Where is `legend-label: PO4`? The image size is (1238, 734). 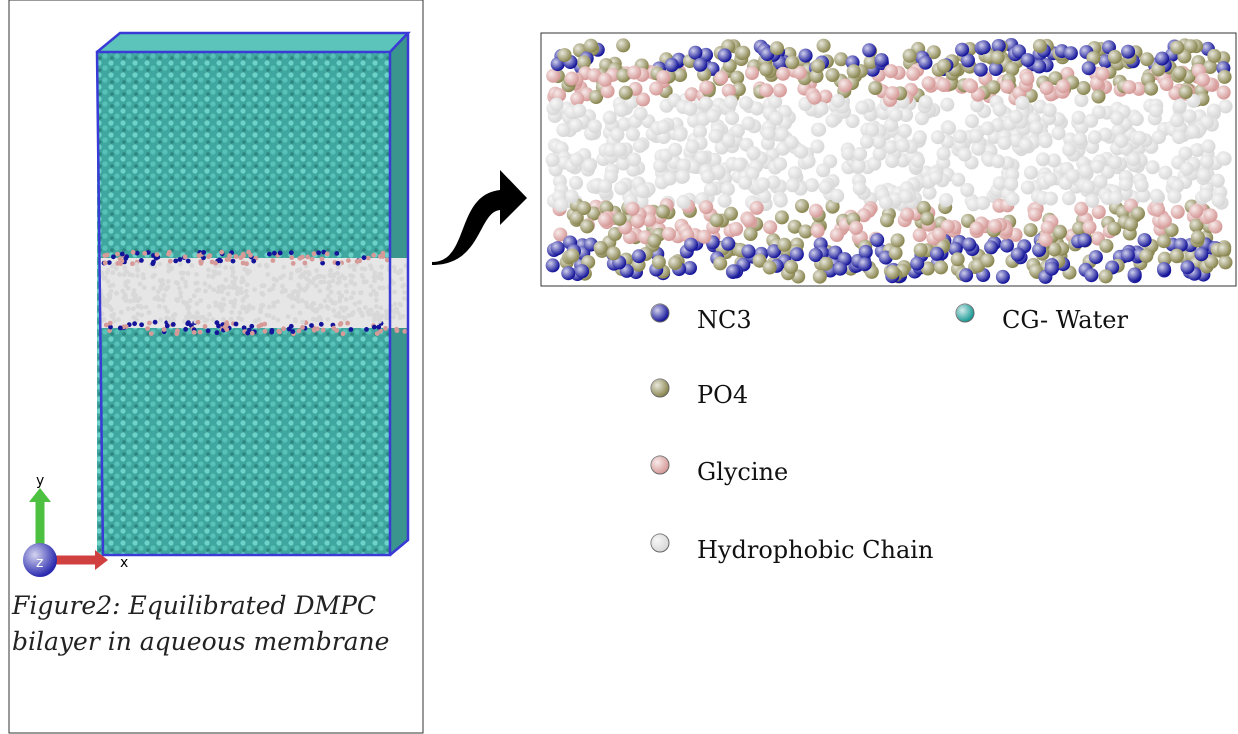 legend-label: PO4 is located at coordinates (722, 395).